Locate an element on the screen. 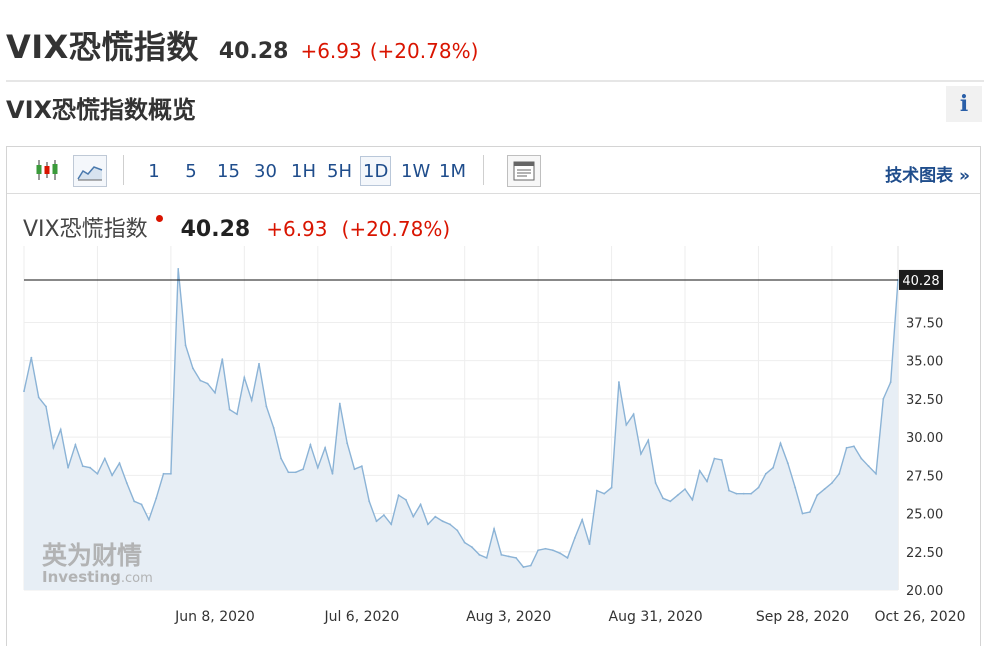 The width and height of the screenshot is (1000, 646). candlestick-icon is located at coordinates (47, 170).